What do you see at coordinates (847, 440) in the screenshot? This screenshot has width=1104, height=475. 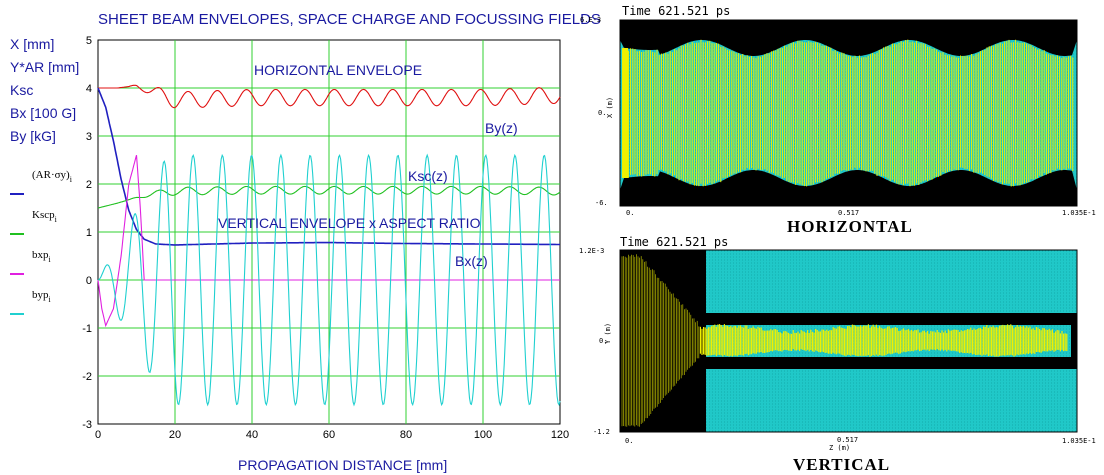 I see `vertical-xtick-mid: 0.517` at bounding box center [847, 440].